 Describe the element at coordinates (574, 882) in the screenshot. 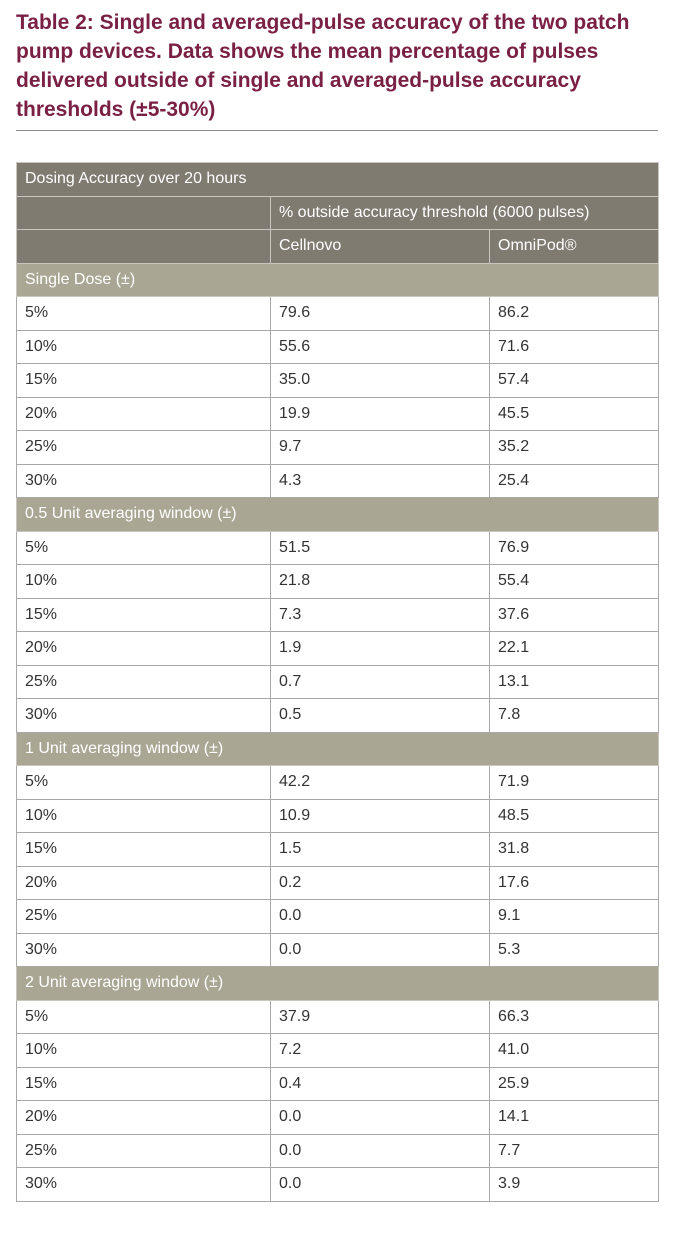

I see `omnipod-value-cell: 17.6` at that location.